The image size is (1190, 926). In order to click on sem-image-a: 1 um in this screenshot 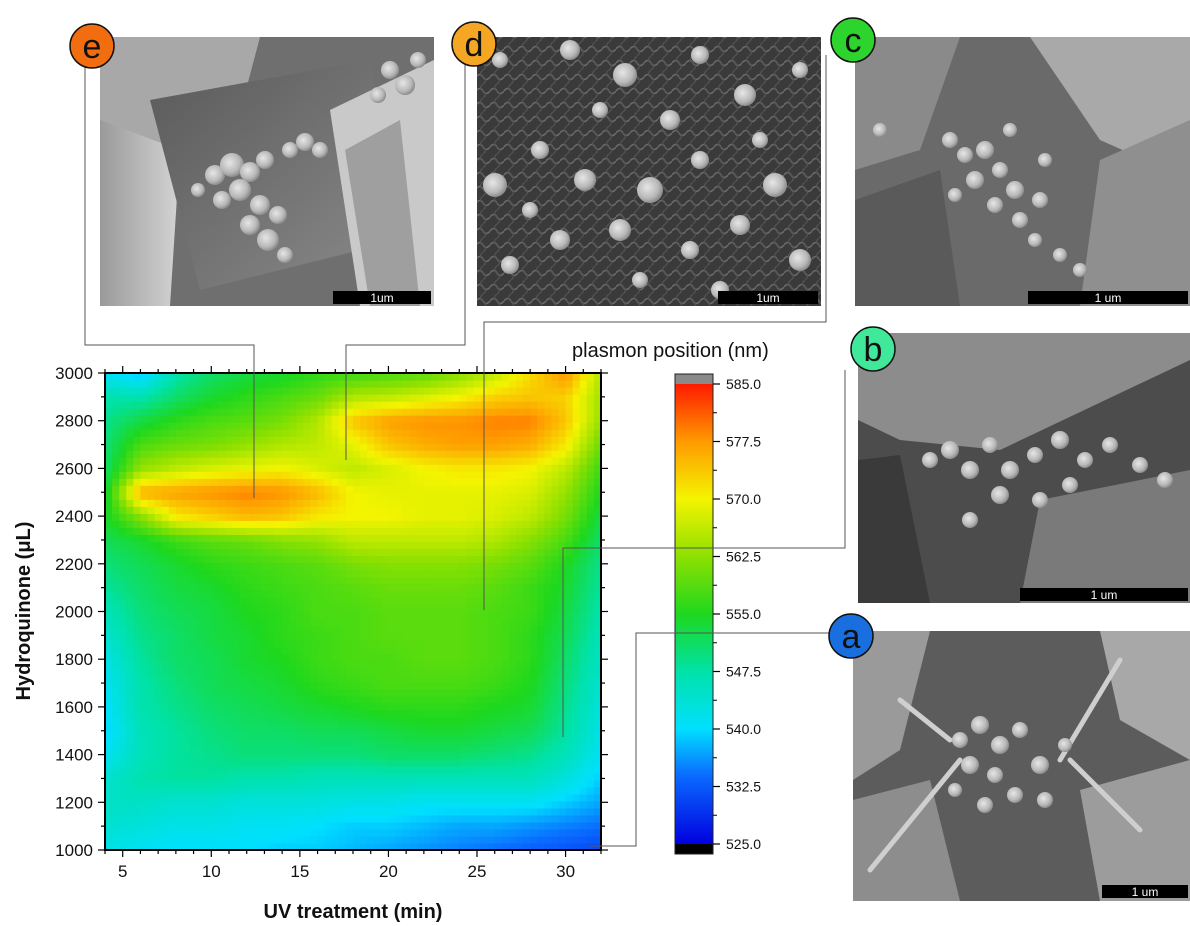, I will do `click(1021, 766)`.